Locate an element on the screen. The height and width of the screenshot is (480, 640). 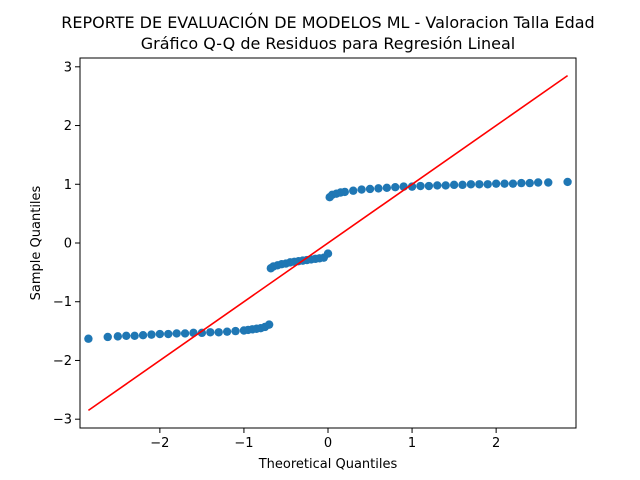
x-axis: −2 −1 0 1 2 is located at coordinates (325, 439).